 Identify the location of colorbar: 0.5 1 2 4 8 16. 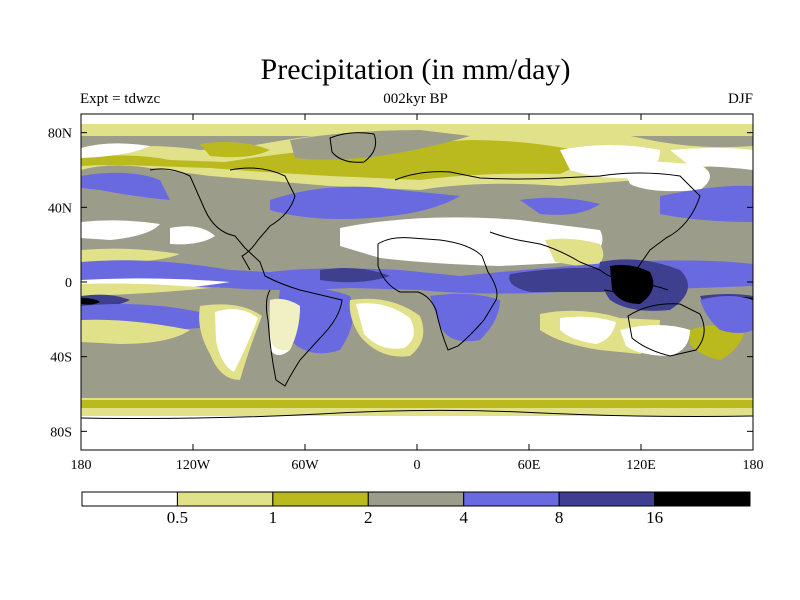
(416, 509).